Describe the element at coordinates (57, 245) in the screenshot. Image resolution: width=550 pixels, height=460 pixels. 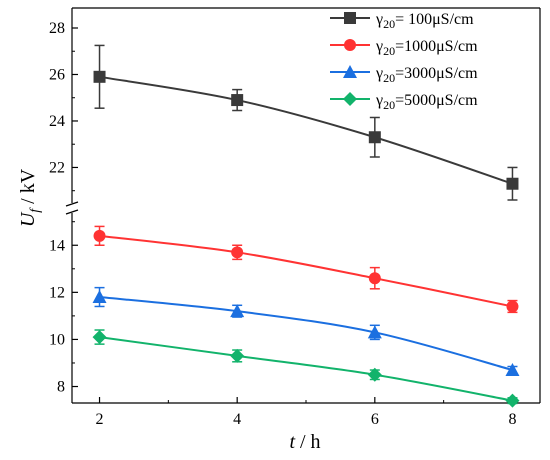
I see `y-tick-label: 14` at that location.